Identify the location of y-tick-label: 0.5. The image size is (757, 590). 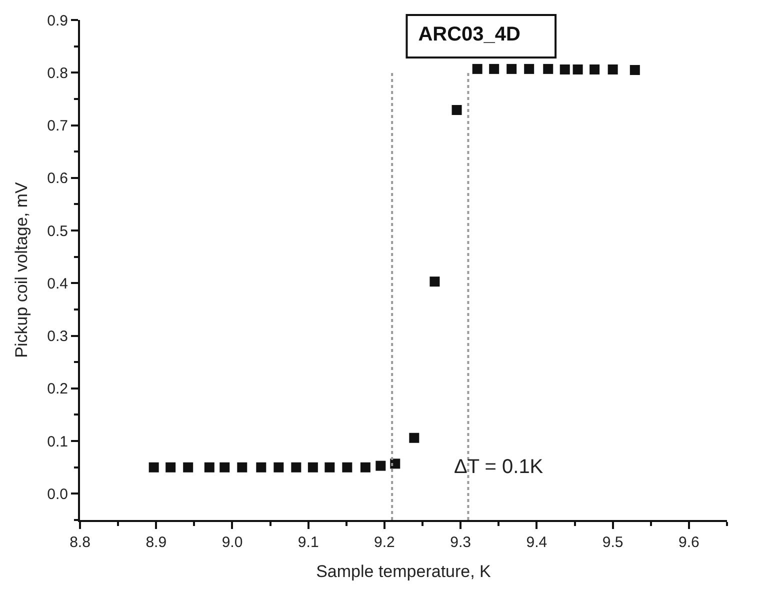
(57, 231).